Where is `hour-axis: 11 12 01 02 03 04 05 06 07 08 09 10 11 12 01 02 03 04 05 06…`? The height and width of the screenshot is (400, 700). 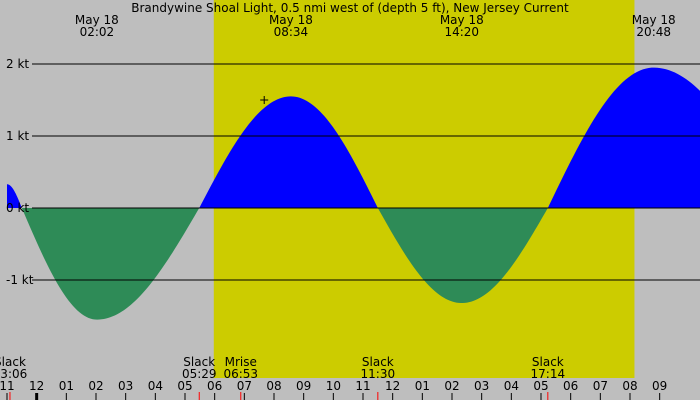 hour-axis: 11 12 01 02 03 04 05 06 07 08 09 10 11 12 01 02 03 04 05 06… is located at coordinates (333, 389).